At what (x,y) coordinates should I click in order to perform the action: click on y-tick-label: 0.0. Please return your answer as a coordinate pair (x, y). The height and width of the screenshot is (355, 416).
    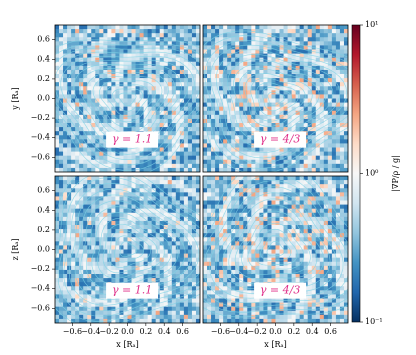
    Looking at the image, I should click on (43, 249).